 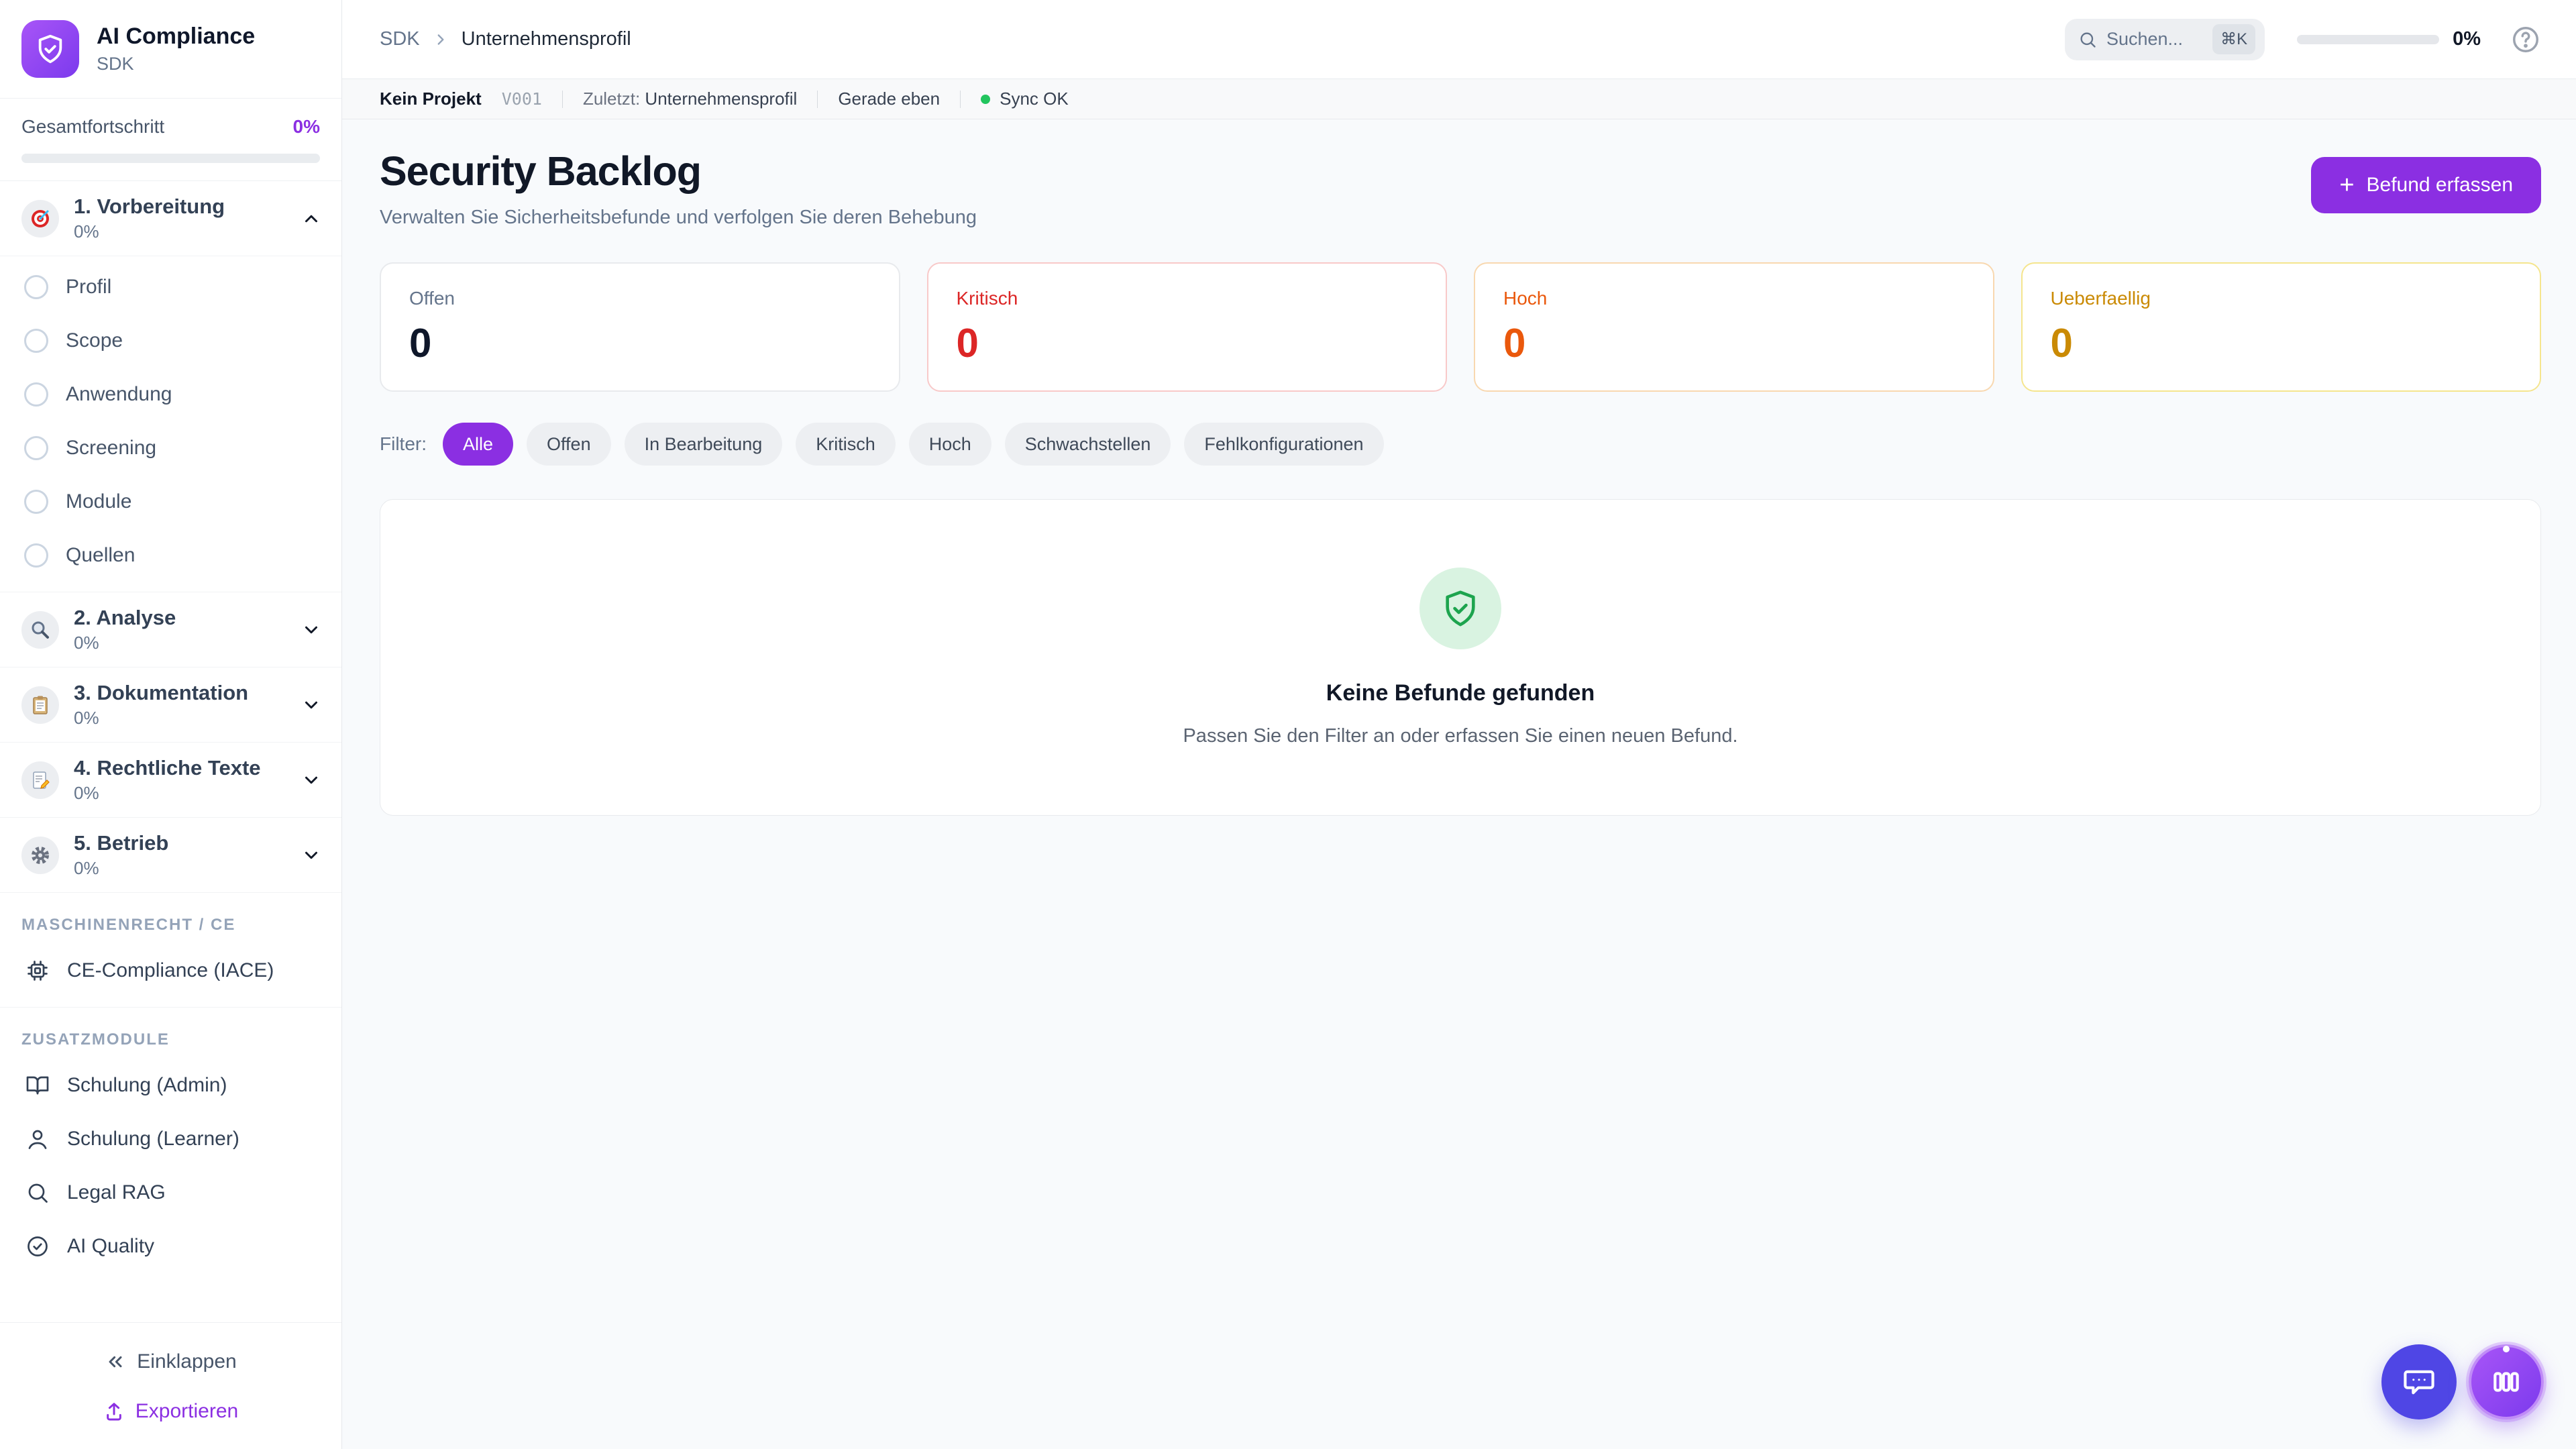 I want to click on phase-label: 4. Rechtliche Texte, so click(x=167, y=768).